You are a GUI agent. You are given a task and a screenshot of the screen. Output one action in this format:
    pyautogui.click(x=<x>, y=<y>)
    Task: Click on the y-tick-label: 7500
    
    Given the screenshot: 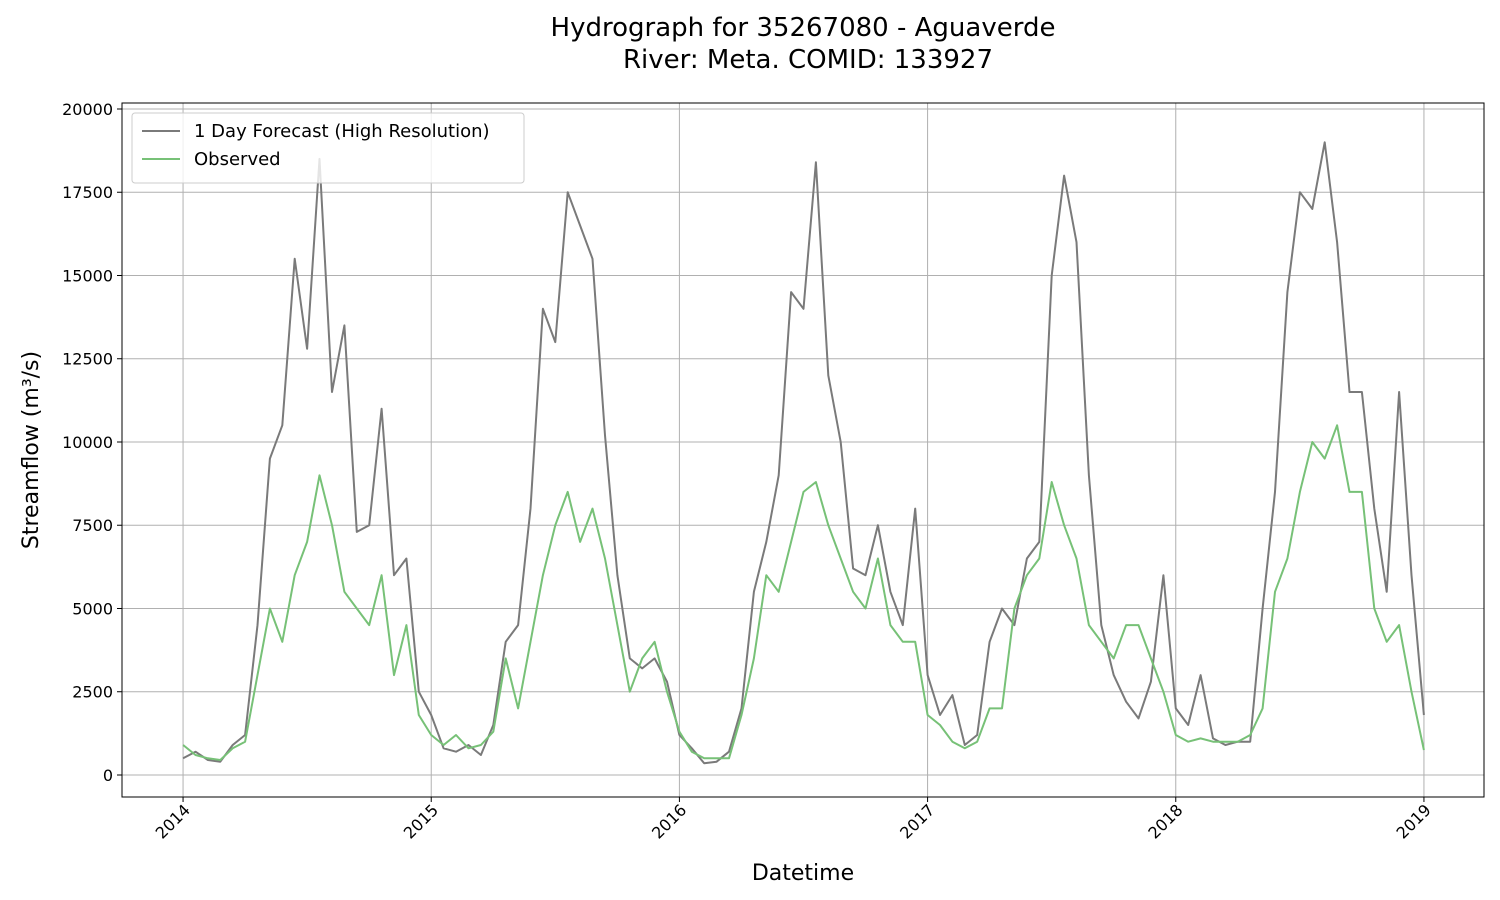 What is the action you would take?
    pyautogui.click(x=92, y=525)
    